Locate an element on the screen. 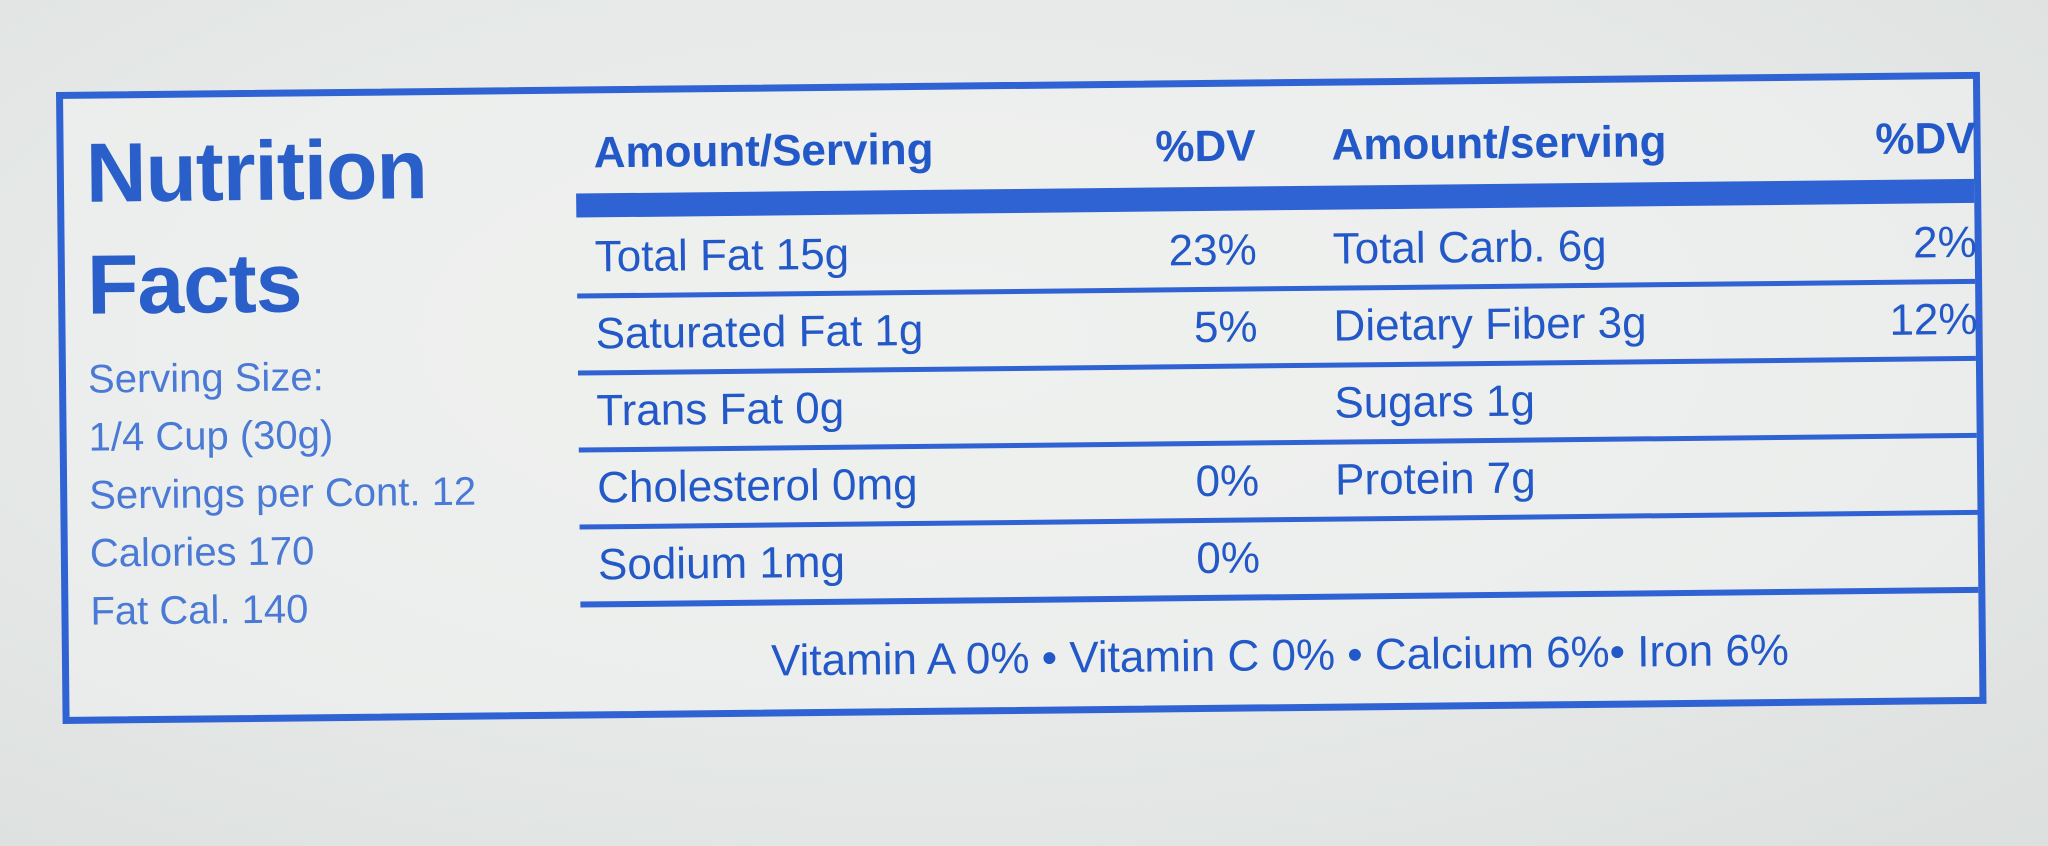 This screenshot has height=846, width=2048. nutrient-name-right: Dietary Fiber 3g is located at coordinates (1490, 324).